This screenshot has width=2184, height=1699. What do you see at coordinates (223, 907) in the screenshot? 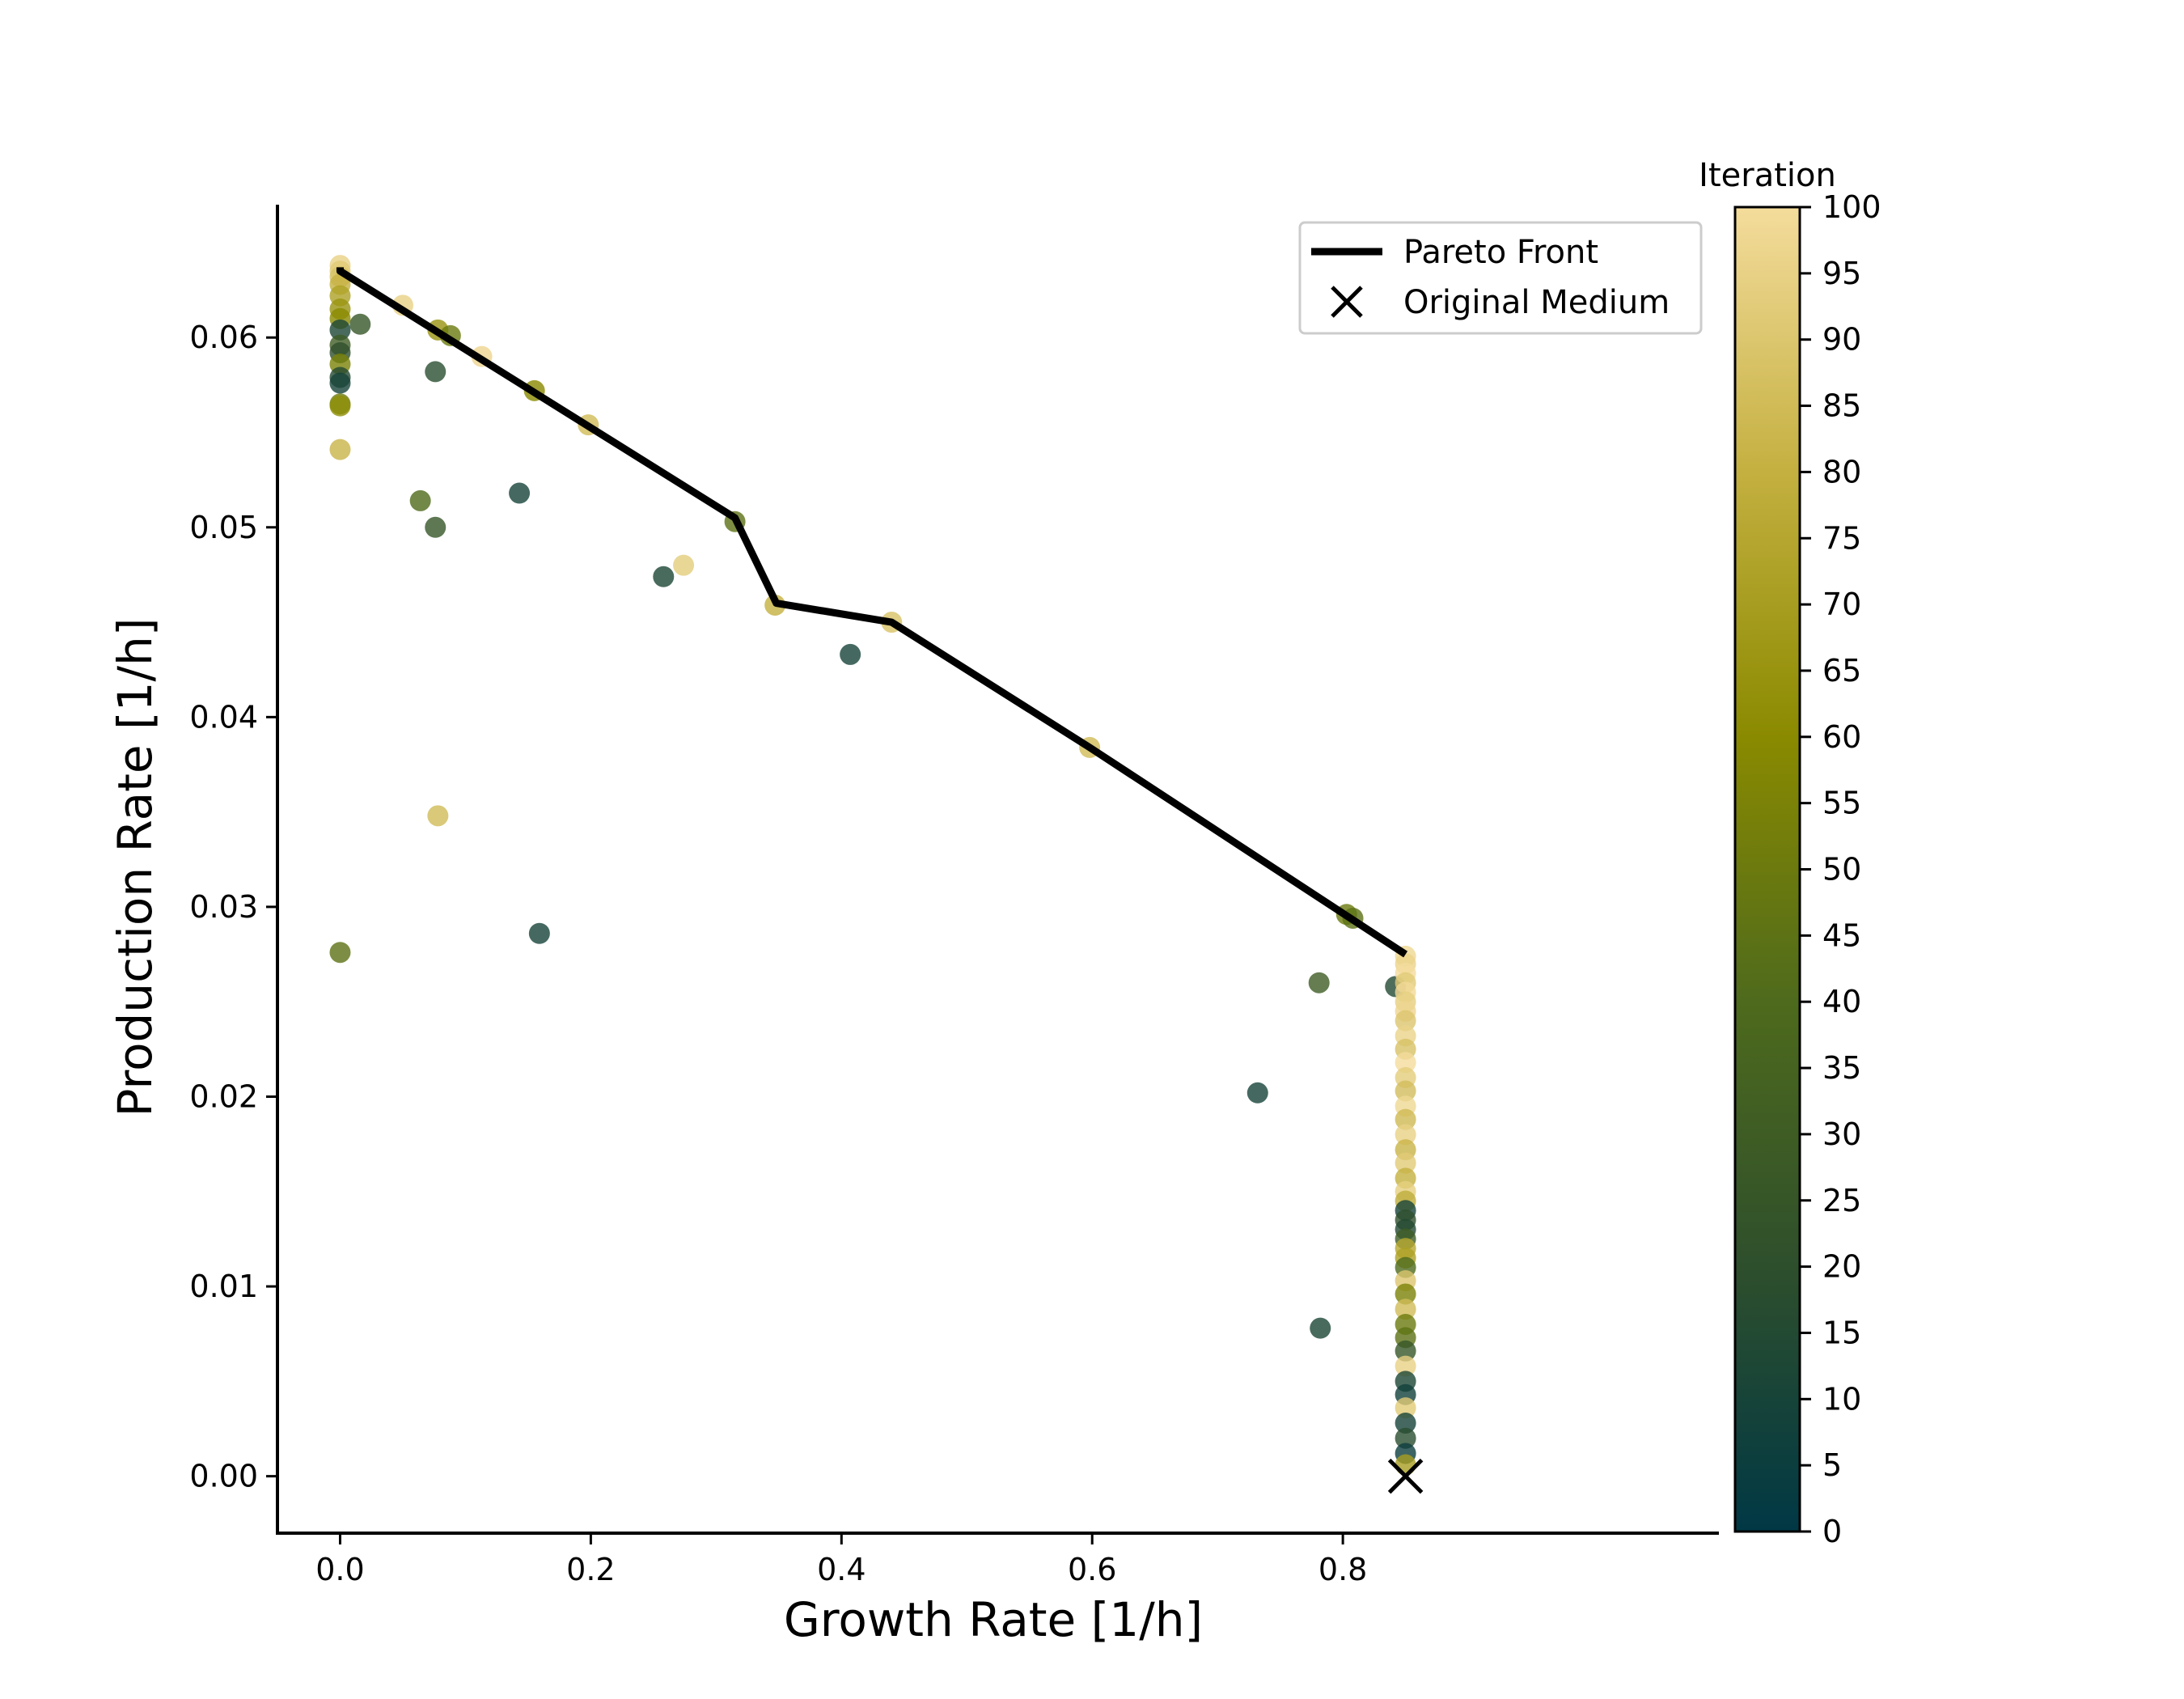
I see `y-tick-label: 0.03` at bounding box center [223, 907].